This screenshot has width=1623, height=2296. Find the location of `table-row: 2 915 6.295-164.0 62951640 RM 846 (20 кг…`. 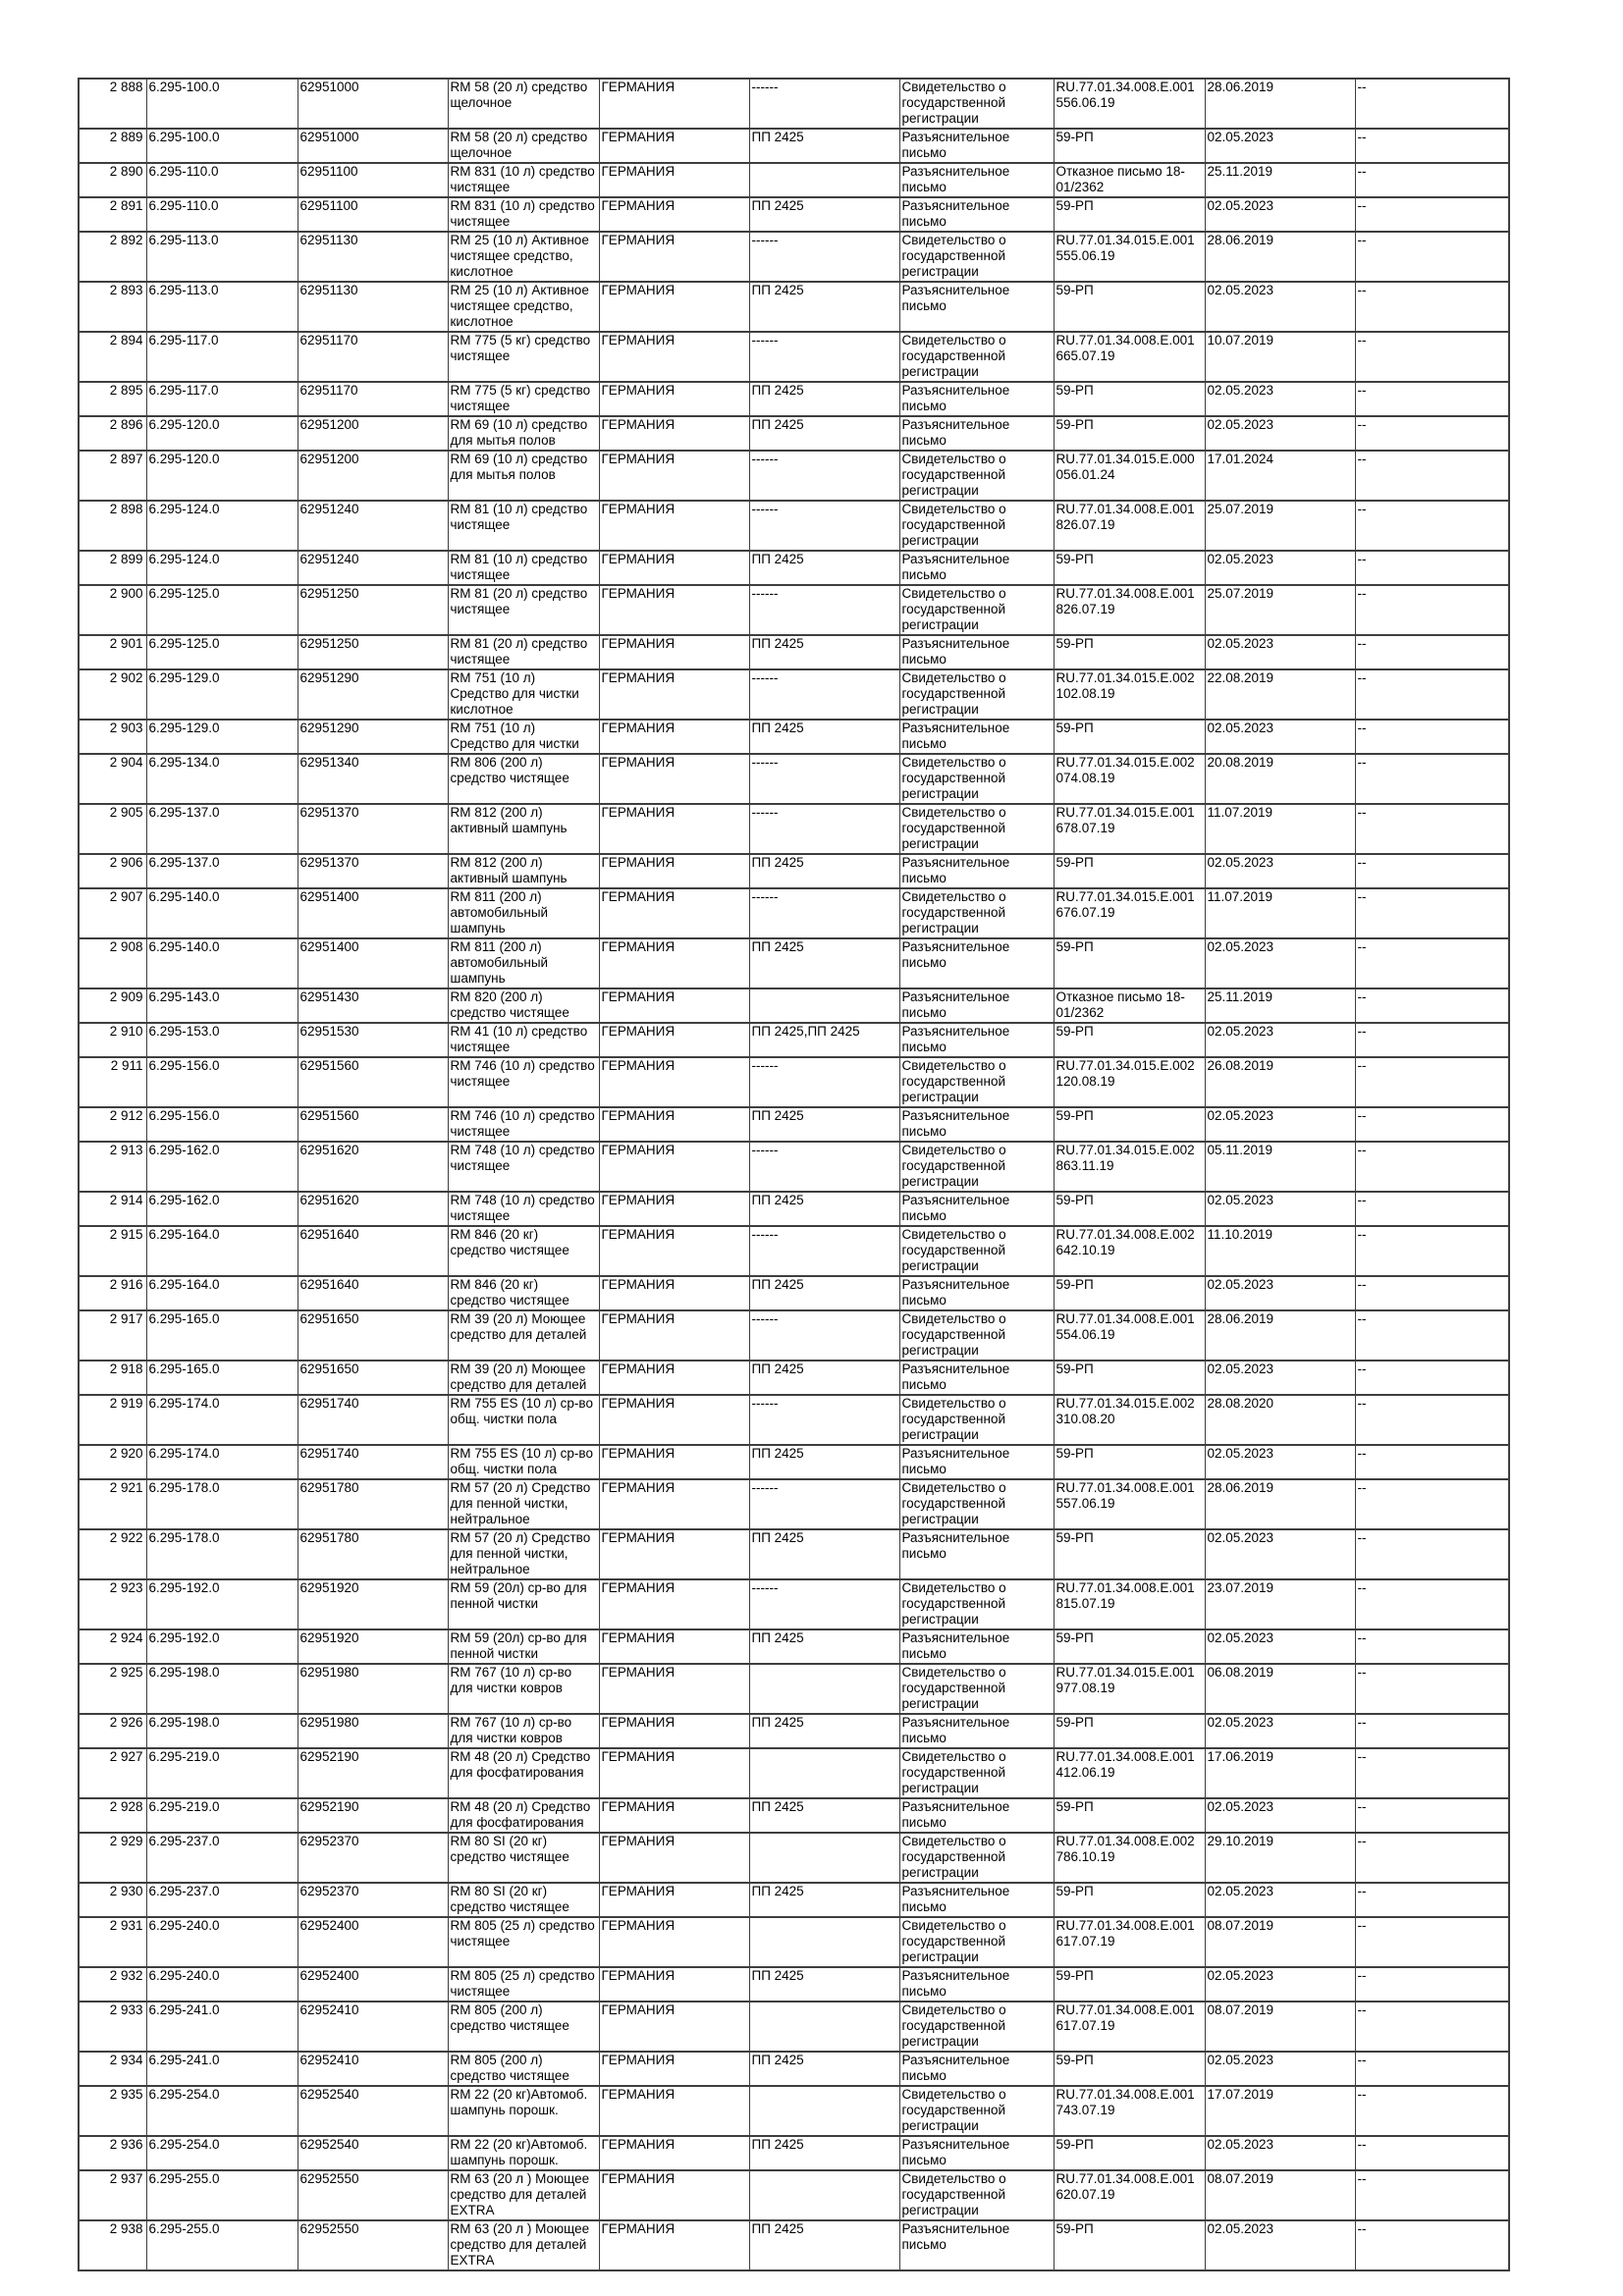

table-row: 2 915 6.295-164.0 62951640 RM 846 (20 кг… is located at coordinates (794, 1251).